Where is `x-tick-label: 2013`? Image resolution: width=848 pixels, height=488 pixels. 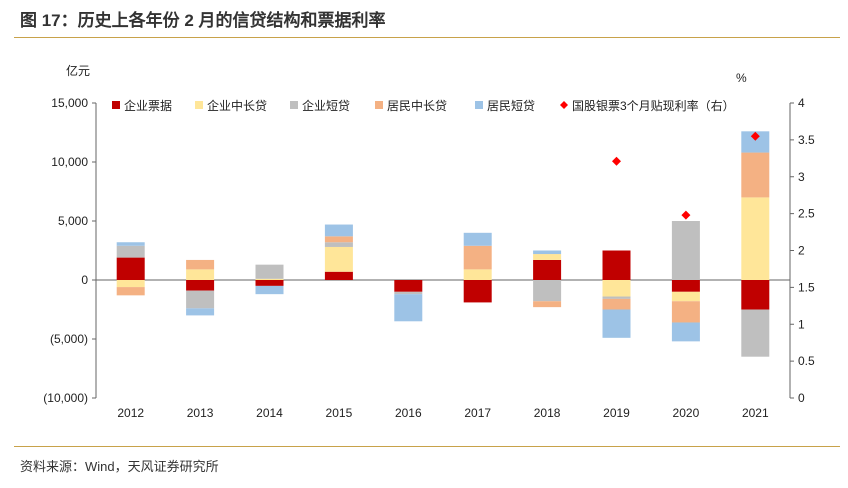
x-tick-label: 2013 is located at coordinates (200, 413).